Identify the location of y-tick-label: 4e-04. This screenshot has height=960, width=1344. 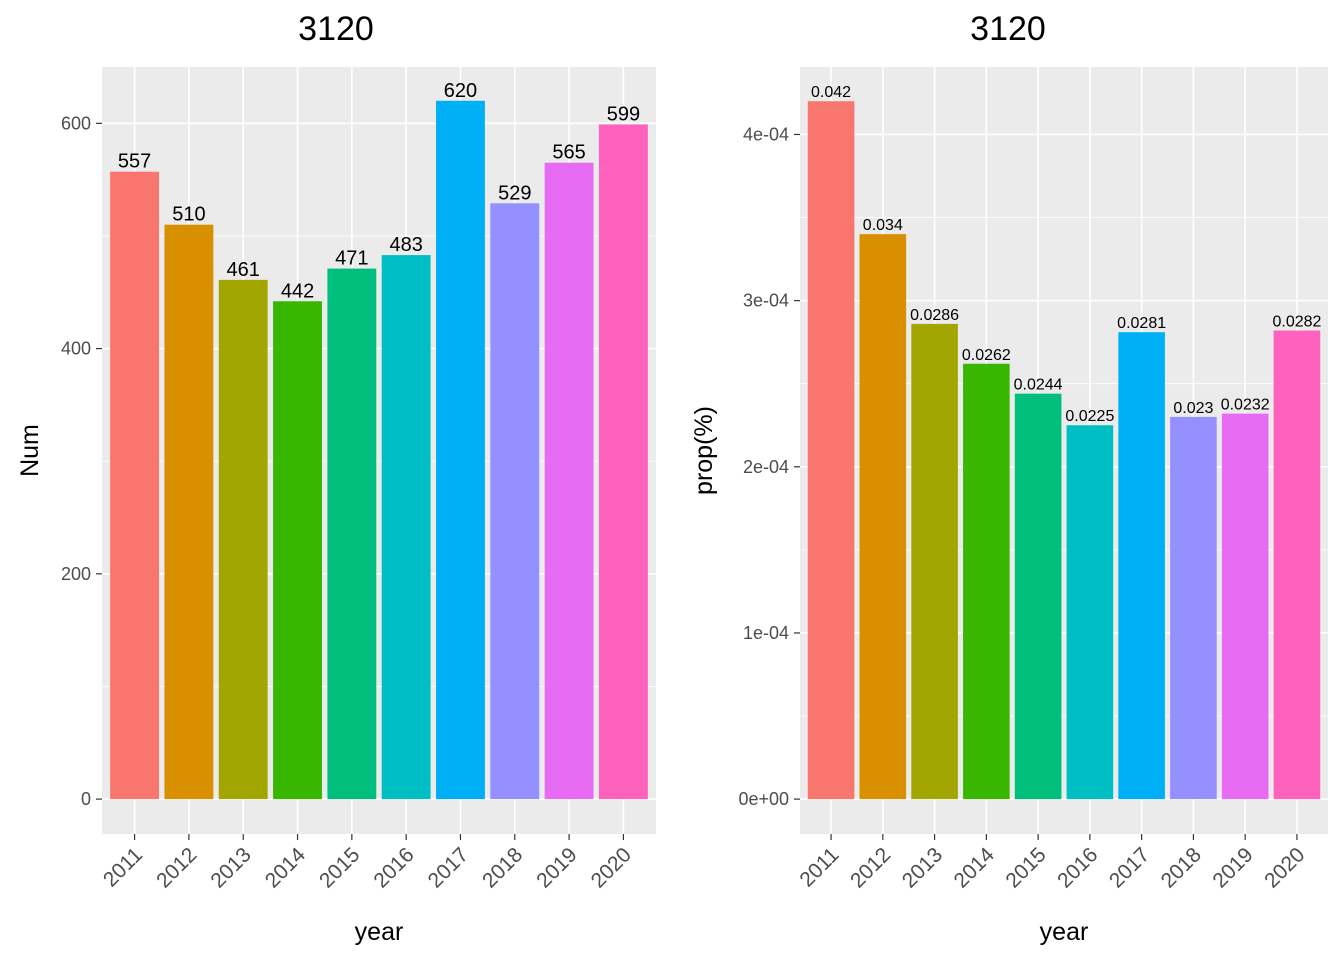
(766, 134).